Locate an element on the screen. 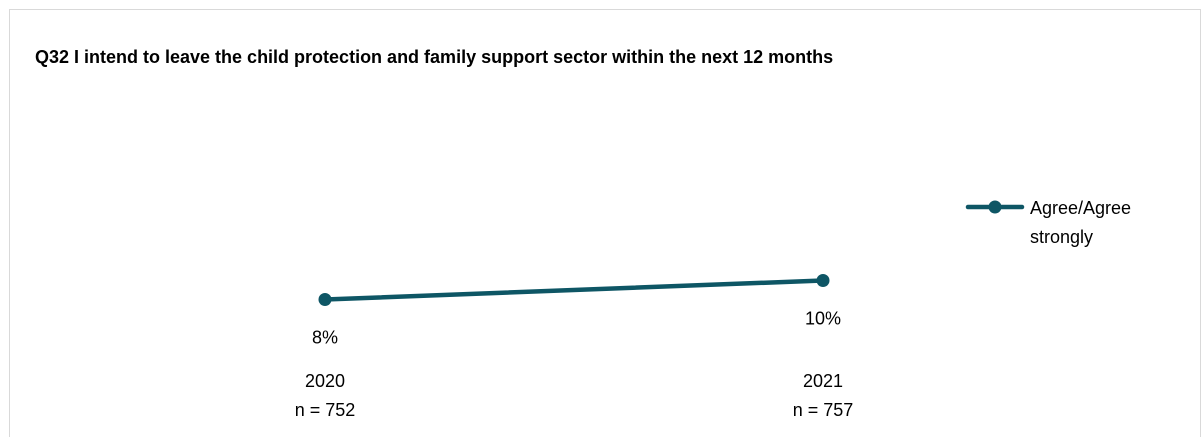  label-layer: 8% 10% 2020 n = 752 2021 n = 757 is located at coordinates (574, 365).